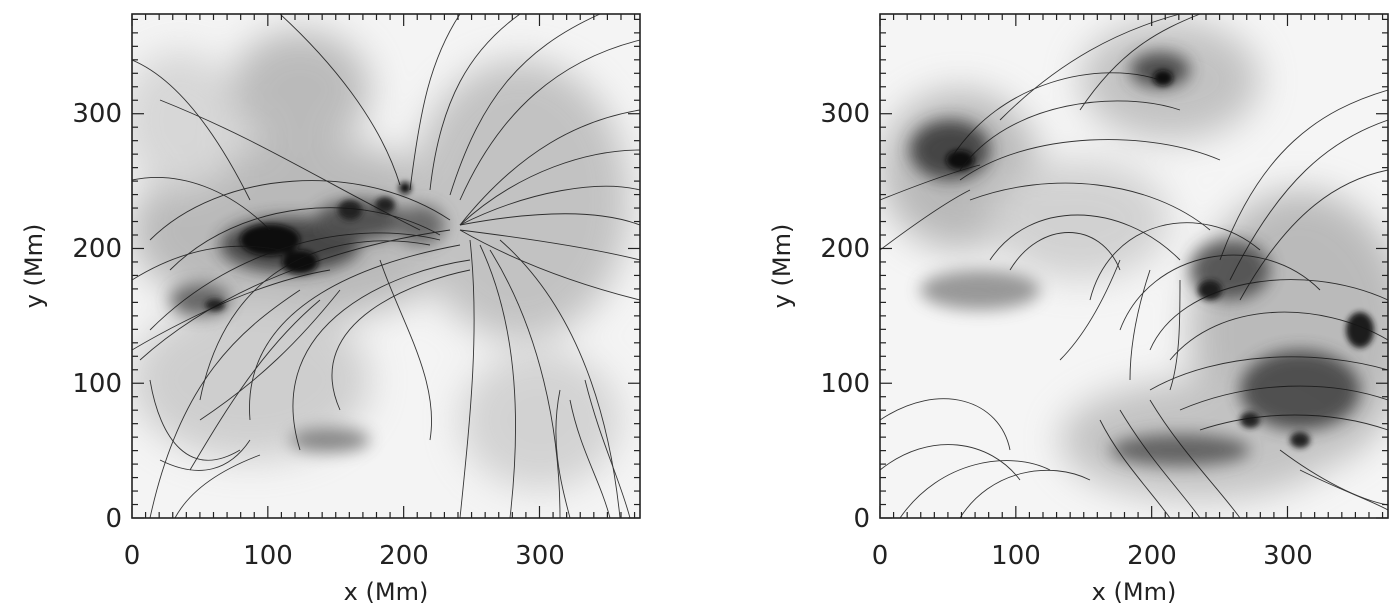 This screenshot has width=1395, height=608. Describe the element at coordinates (97, 249) in the screenshot. I see `left-ytick-label-200: 200` at that location.